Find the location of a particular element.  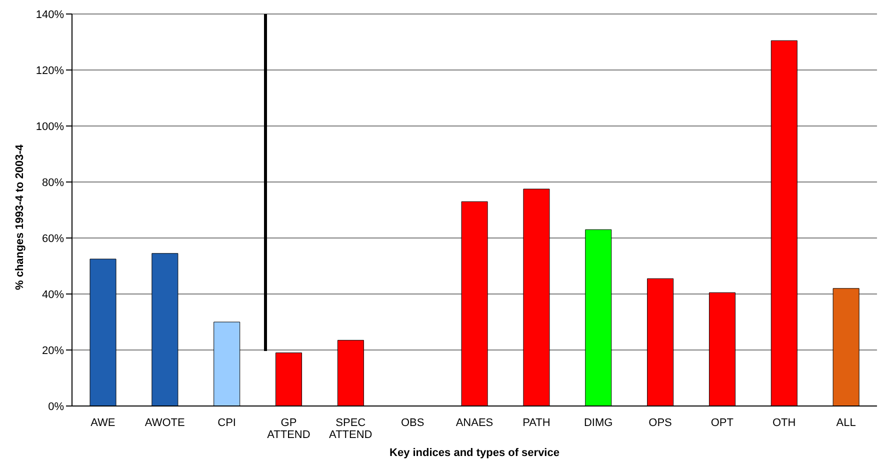

x-tick-label: OTH is located at coordinates (784, 423).